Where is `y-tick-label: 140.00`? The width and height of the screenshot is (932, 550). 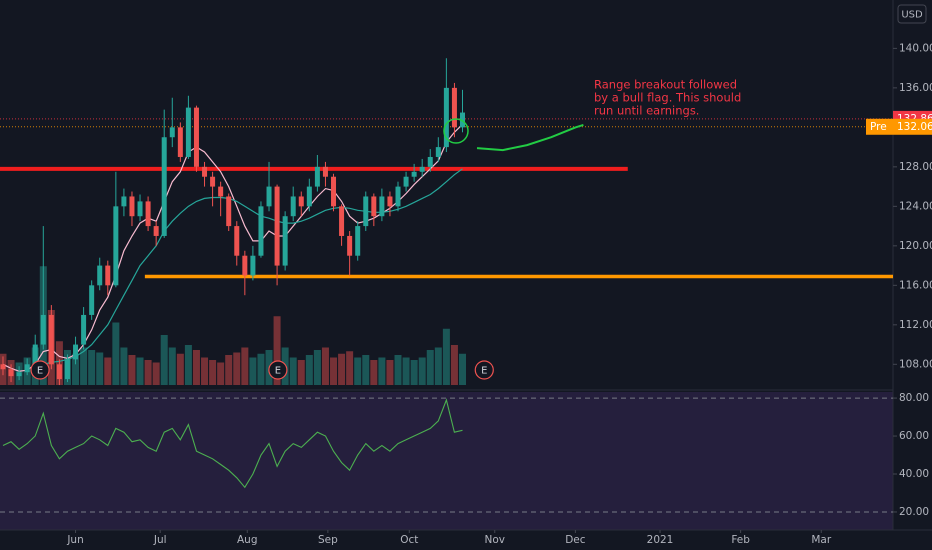 y-tick-label: 140.00 is located at coordinates (915, 48).